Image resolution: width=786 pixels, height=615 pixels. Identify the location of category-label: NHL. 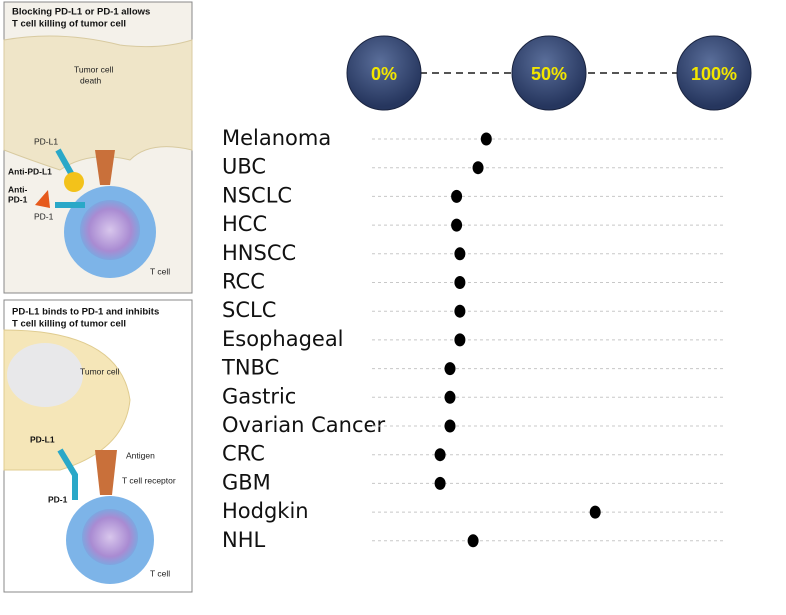
(244, 540).